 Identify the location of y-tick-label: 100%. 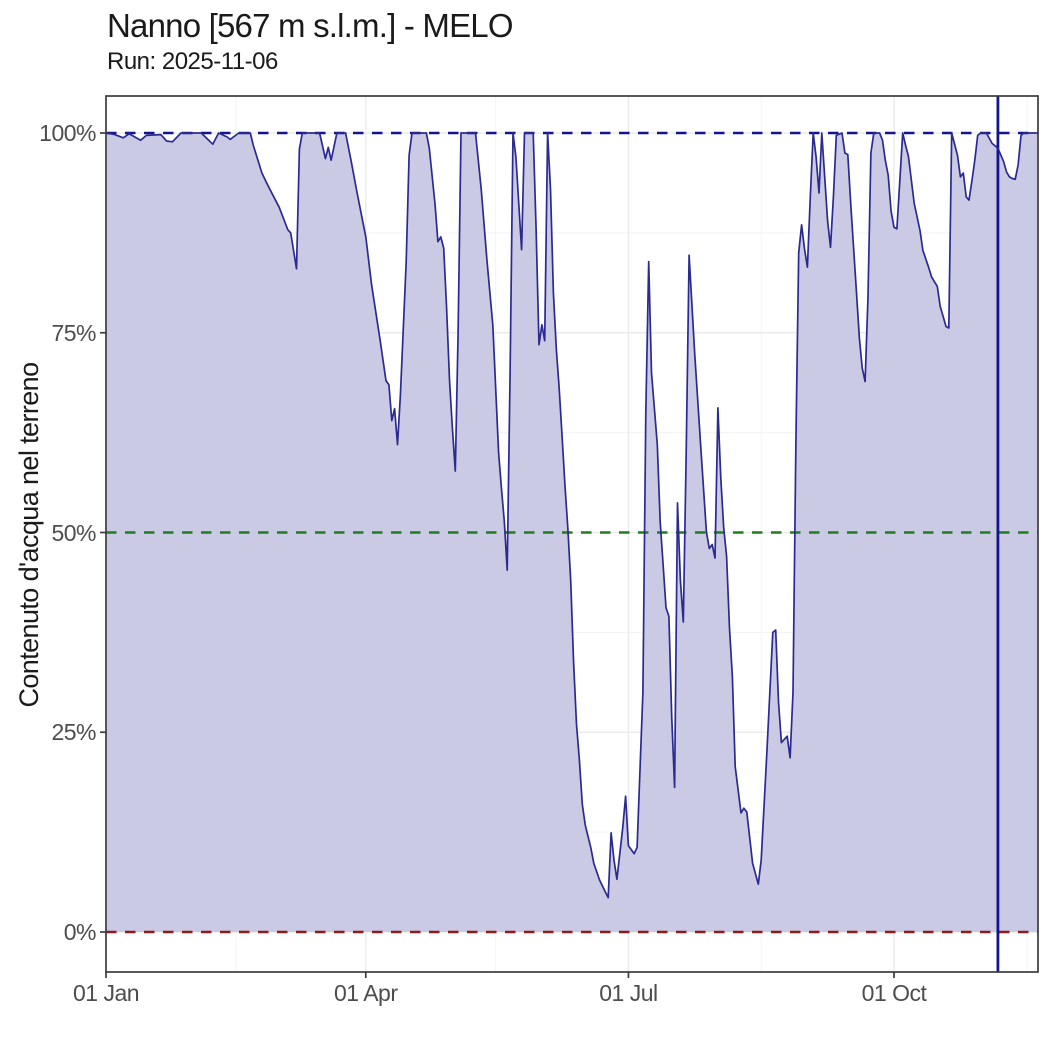
(67, 133).